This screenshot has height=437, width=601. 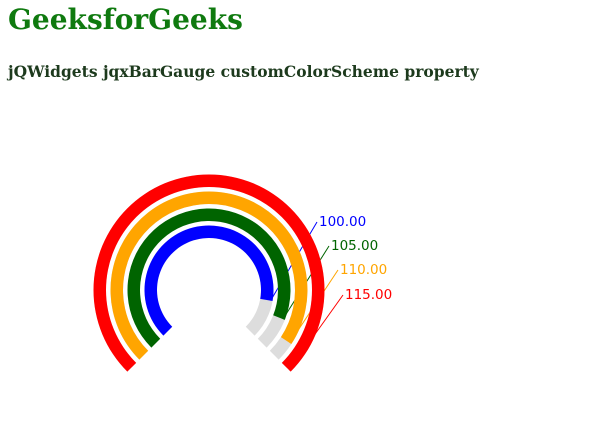 What do you see at coordinates (342, 222) in the screenshot?
I see `gauge-value-label-1: 100.00` at bounding box center [342, 222].